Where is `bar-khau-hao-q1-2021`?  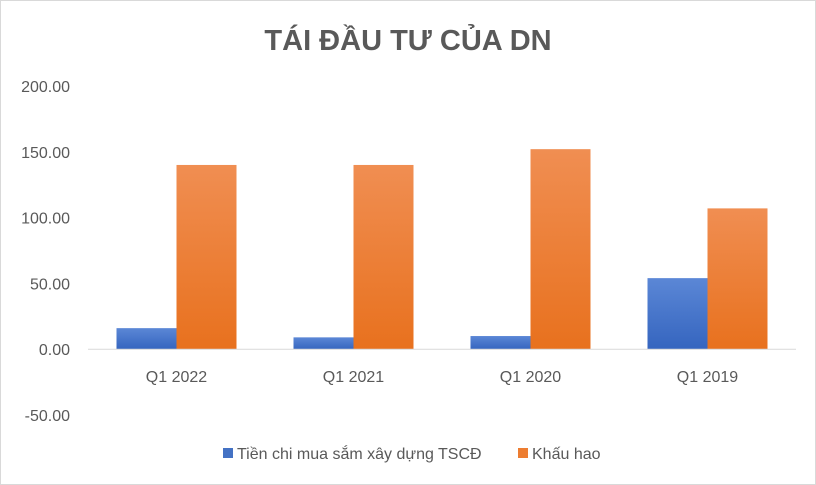
bar-khau-hao-q1-2021 is located at coordinates (383, 257).